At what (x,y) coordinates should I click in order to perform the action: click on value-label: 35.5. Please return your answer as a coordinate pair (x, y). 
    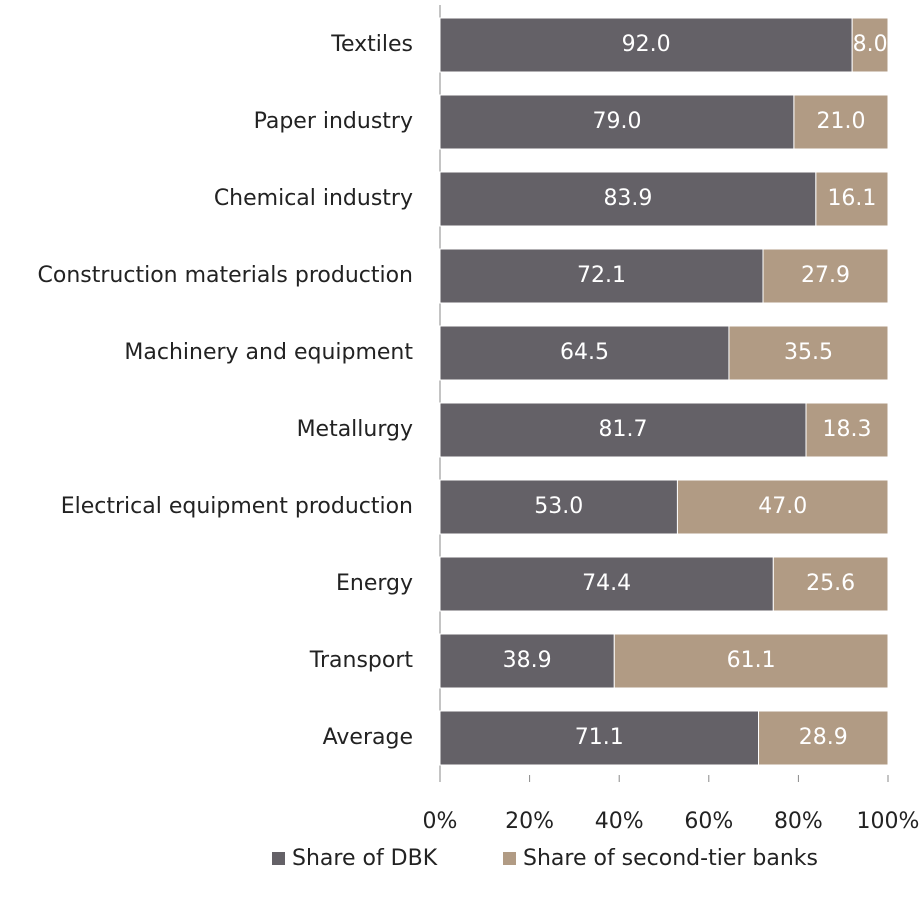
    Looking at the image, I should click on (808, 352).